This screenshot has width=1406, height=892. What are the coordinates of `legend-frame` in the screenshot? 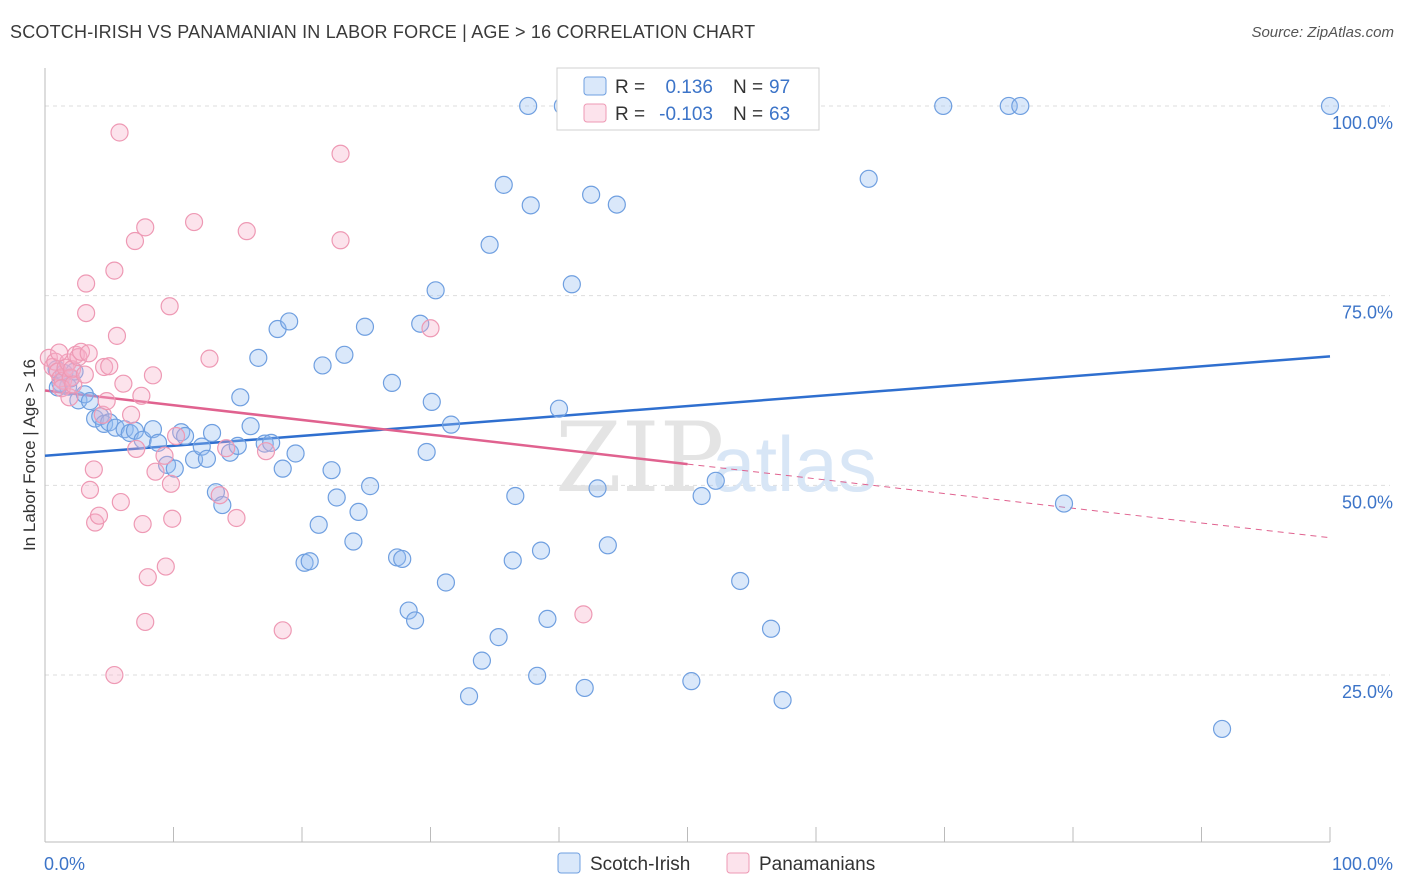 It's located at (688, 99).